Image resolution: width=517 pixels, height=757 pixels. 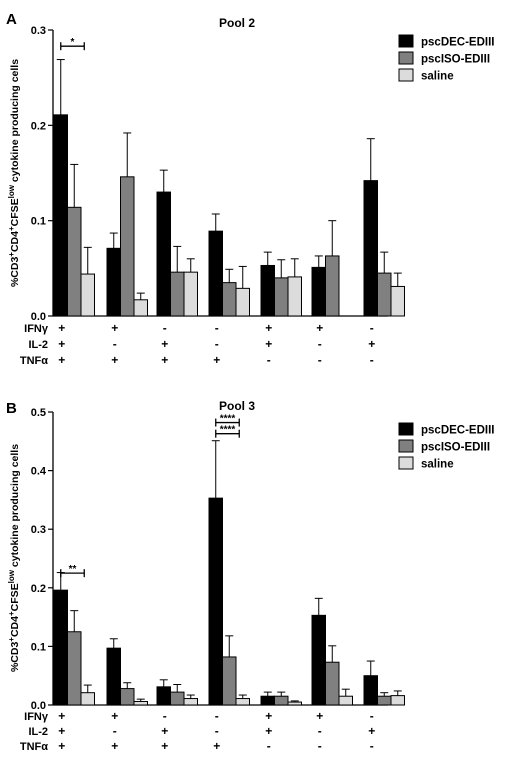 What do you see at coordinates (39, 472) in the screenshot?
I see `y-tick-label: 0.4` at bounding box center [39, 472].